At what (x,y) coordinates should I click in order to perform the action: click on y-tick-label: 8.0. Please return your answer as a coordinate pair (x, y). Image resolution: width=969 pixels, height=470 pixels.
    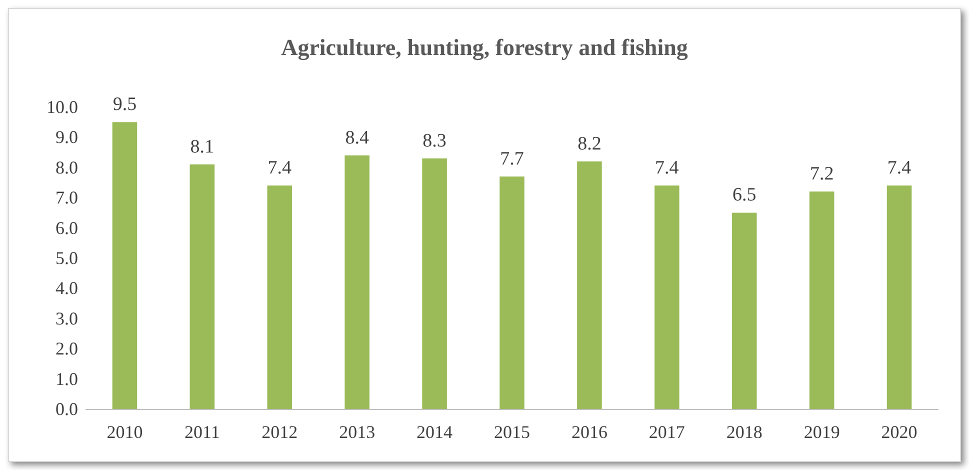
    Looking at the image, I should click on (67, 167).